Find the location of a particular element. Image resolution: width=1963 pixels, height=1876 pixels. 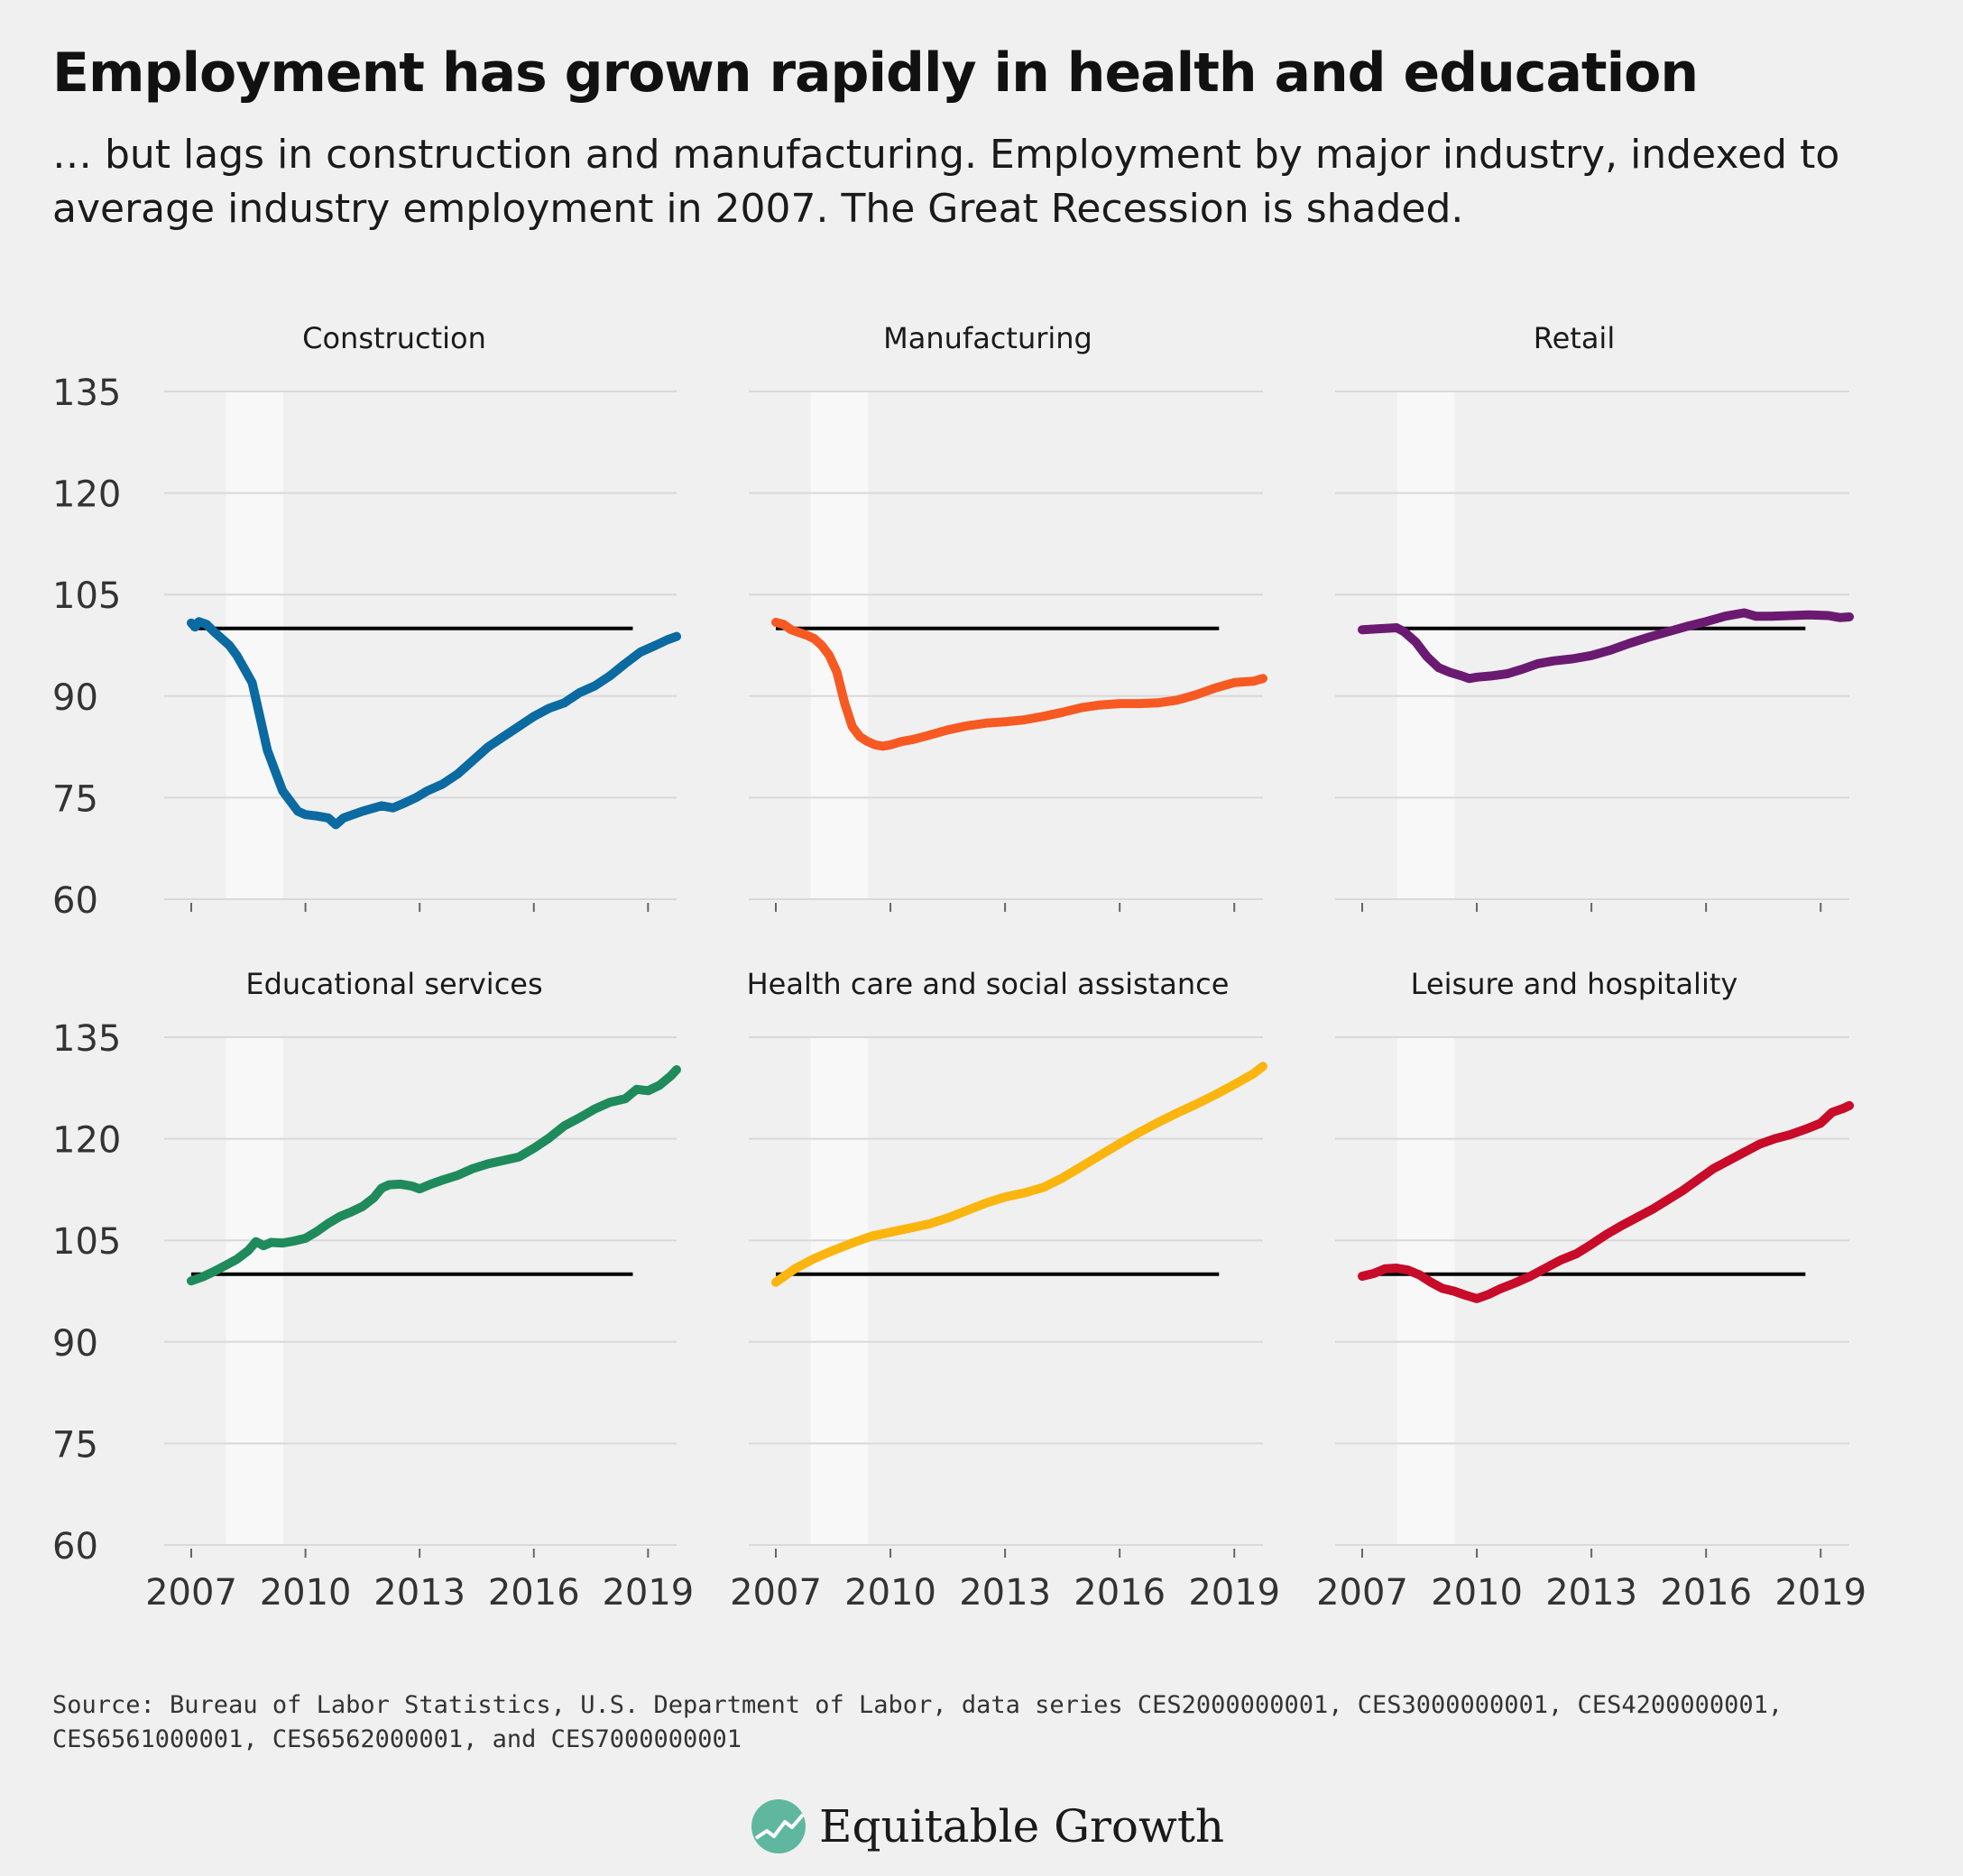

series-line-manufacturing is located at coordinates (1019, 684).